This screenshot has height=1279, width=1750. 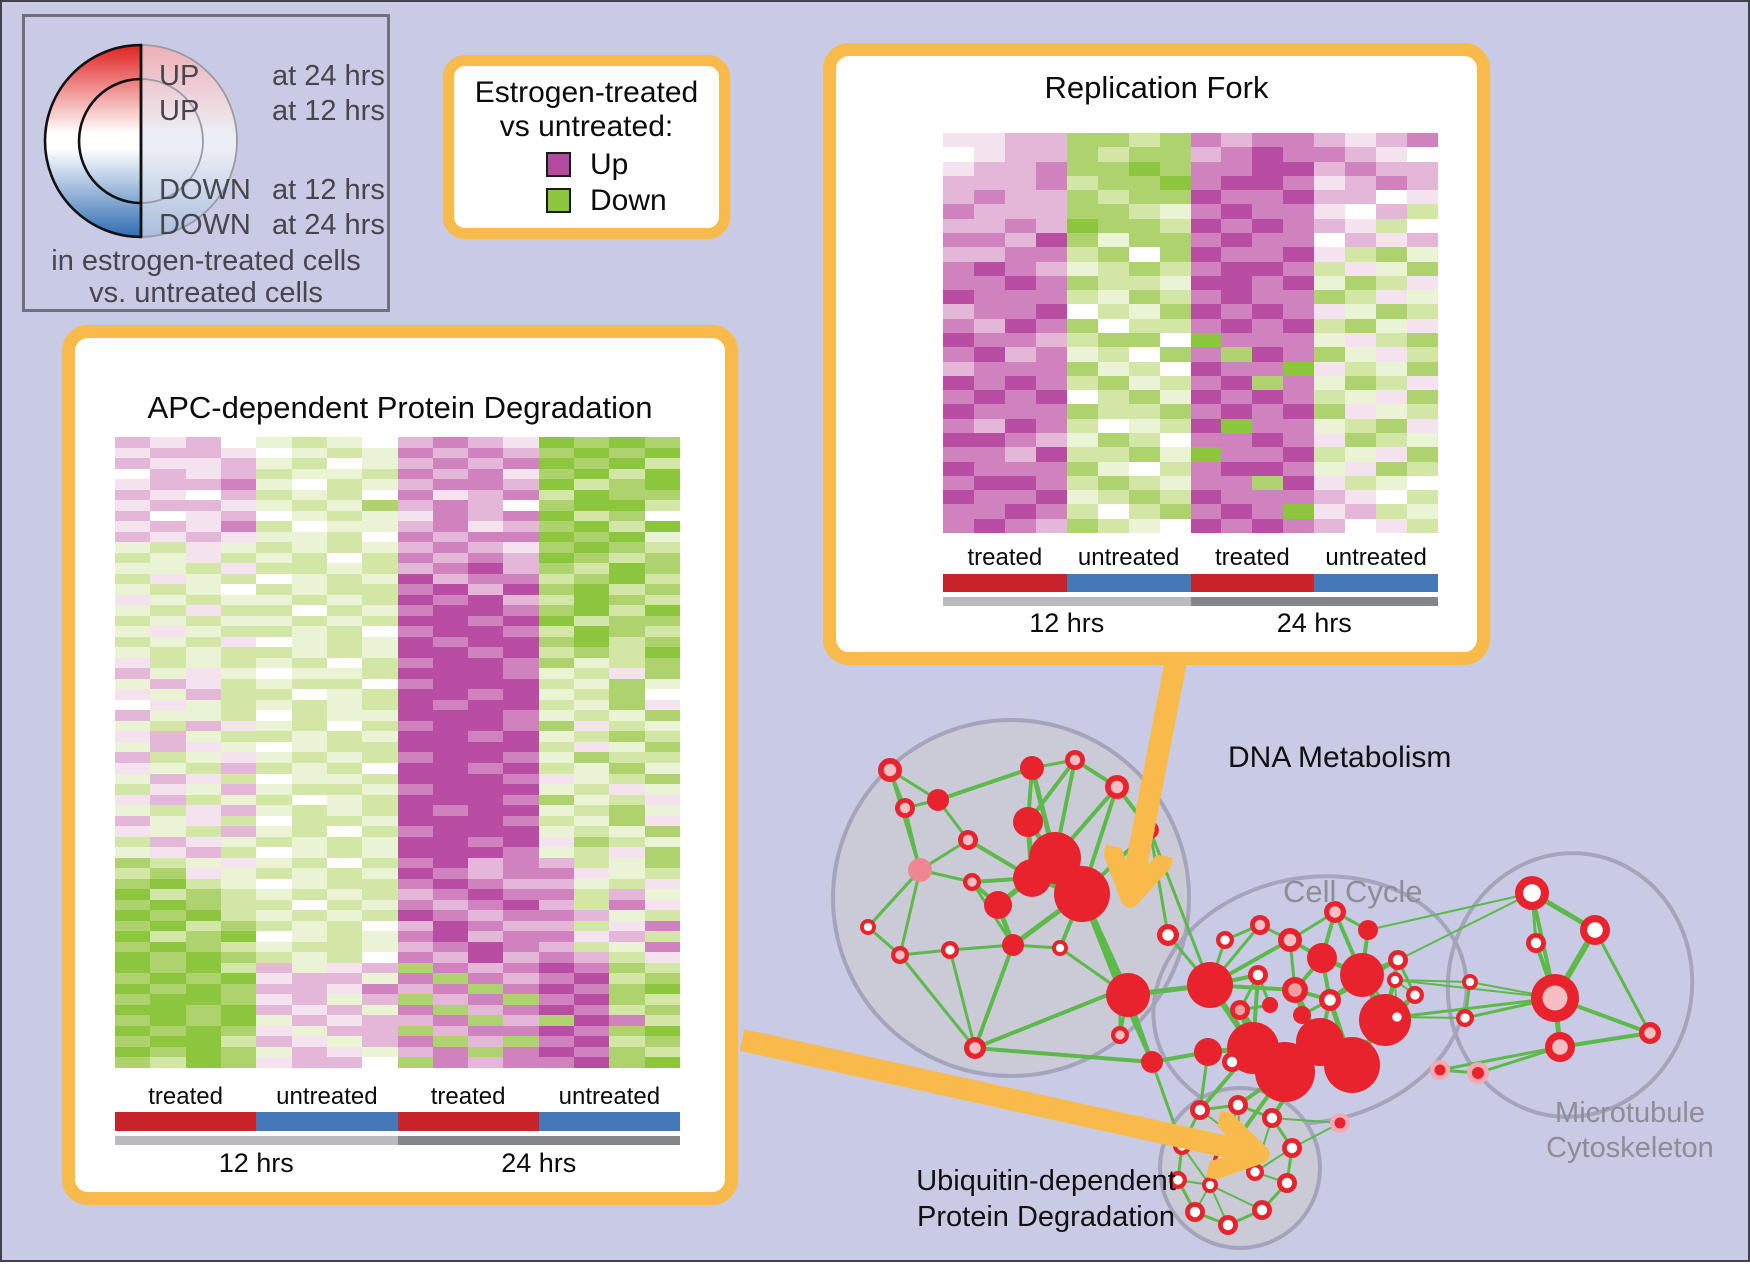 I want to click on up-color-swatch, so click(x=558, y=164).